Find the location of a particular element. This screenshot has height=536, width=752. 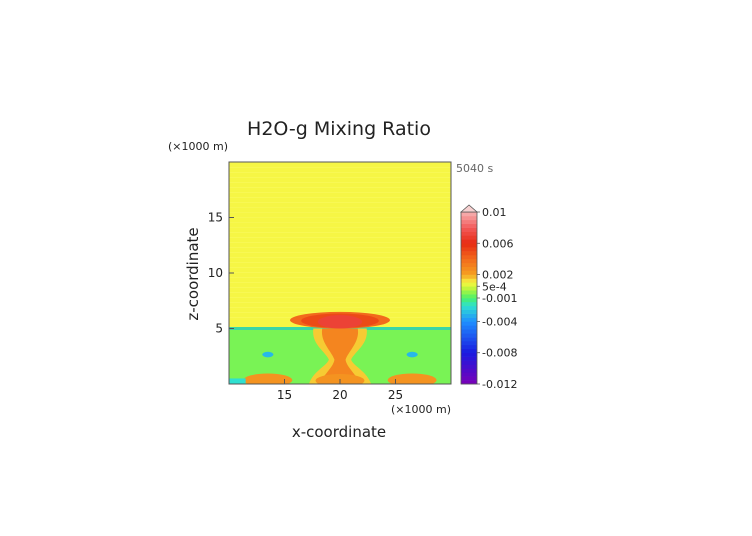

colorbar-label: 5e-4 is located at coordinates (494, 286).